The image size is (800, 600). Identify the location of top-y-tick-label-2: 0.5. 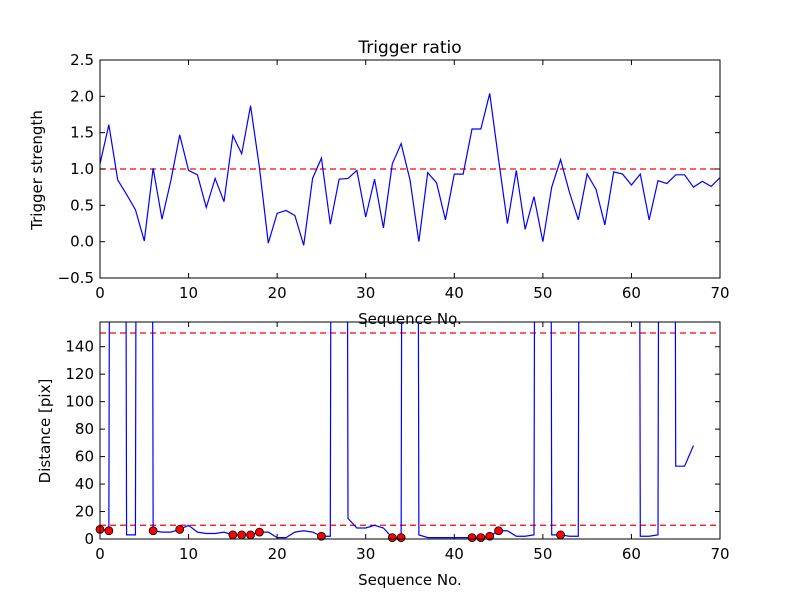
(82, 205).